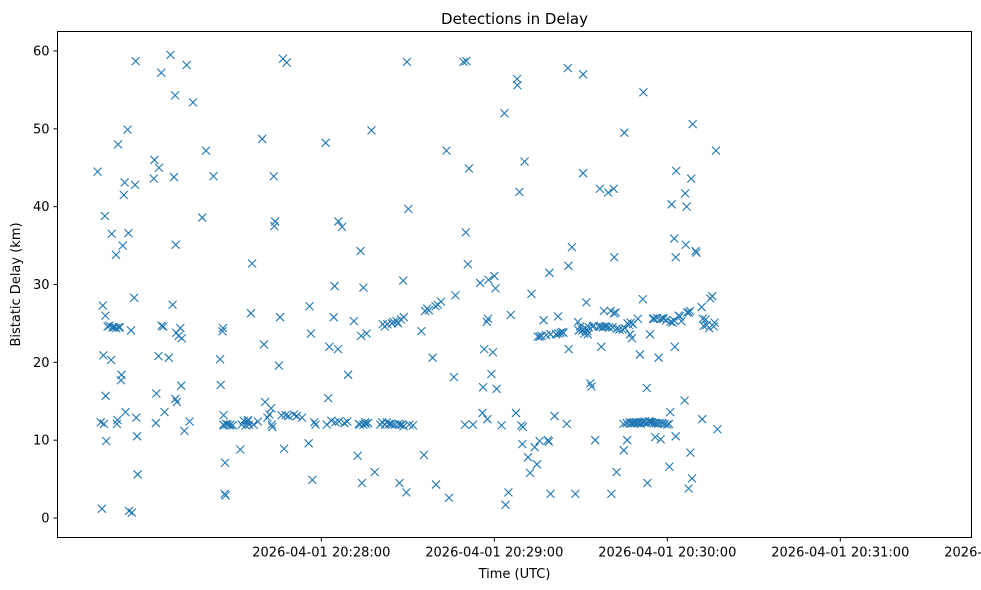  I want to click on x-tick-label: 2026-04-01 20:28:00, so click(321, 553).